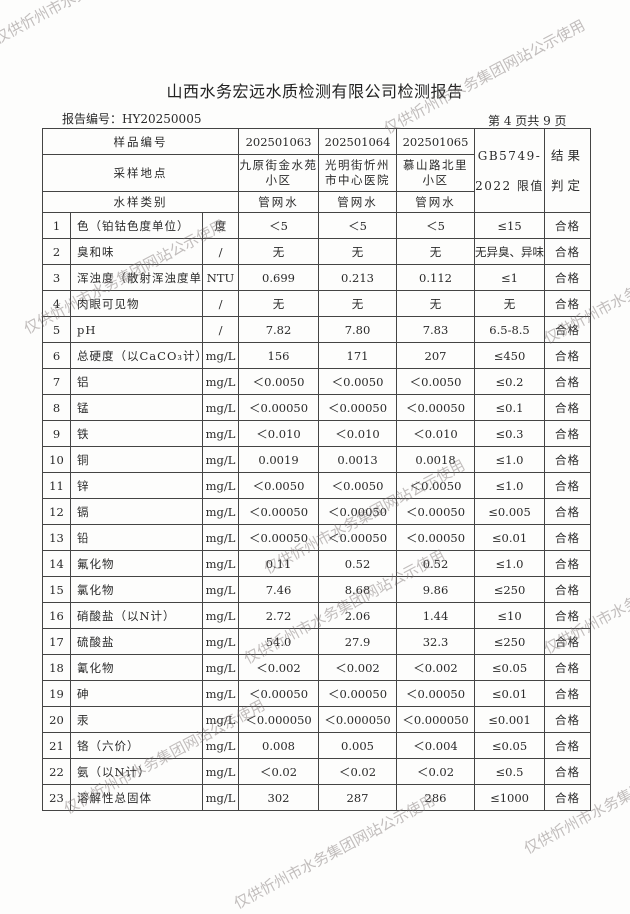  What do you see at coordinates (510, 303) in the screenshot?
I see `limit: 无` at bounding box center [510, 303].